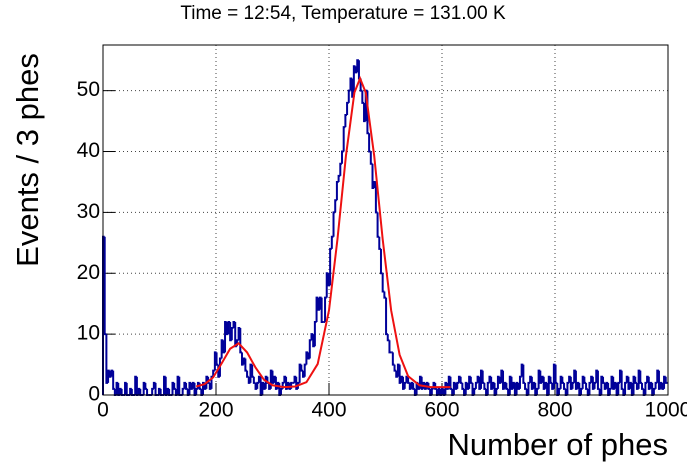  What do you see at coordinates (328, 410) in the screenshot?
I see `x-tick-label: 400` at bounding box center [328, 410].